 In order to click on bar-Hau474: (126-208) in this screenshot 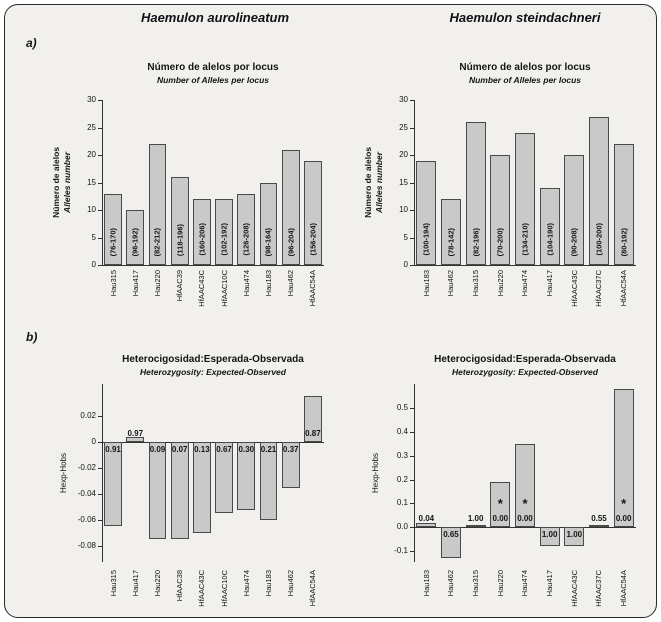, I will do `click(246, 229)`.